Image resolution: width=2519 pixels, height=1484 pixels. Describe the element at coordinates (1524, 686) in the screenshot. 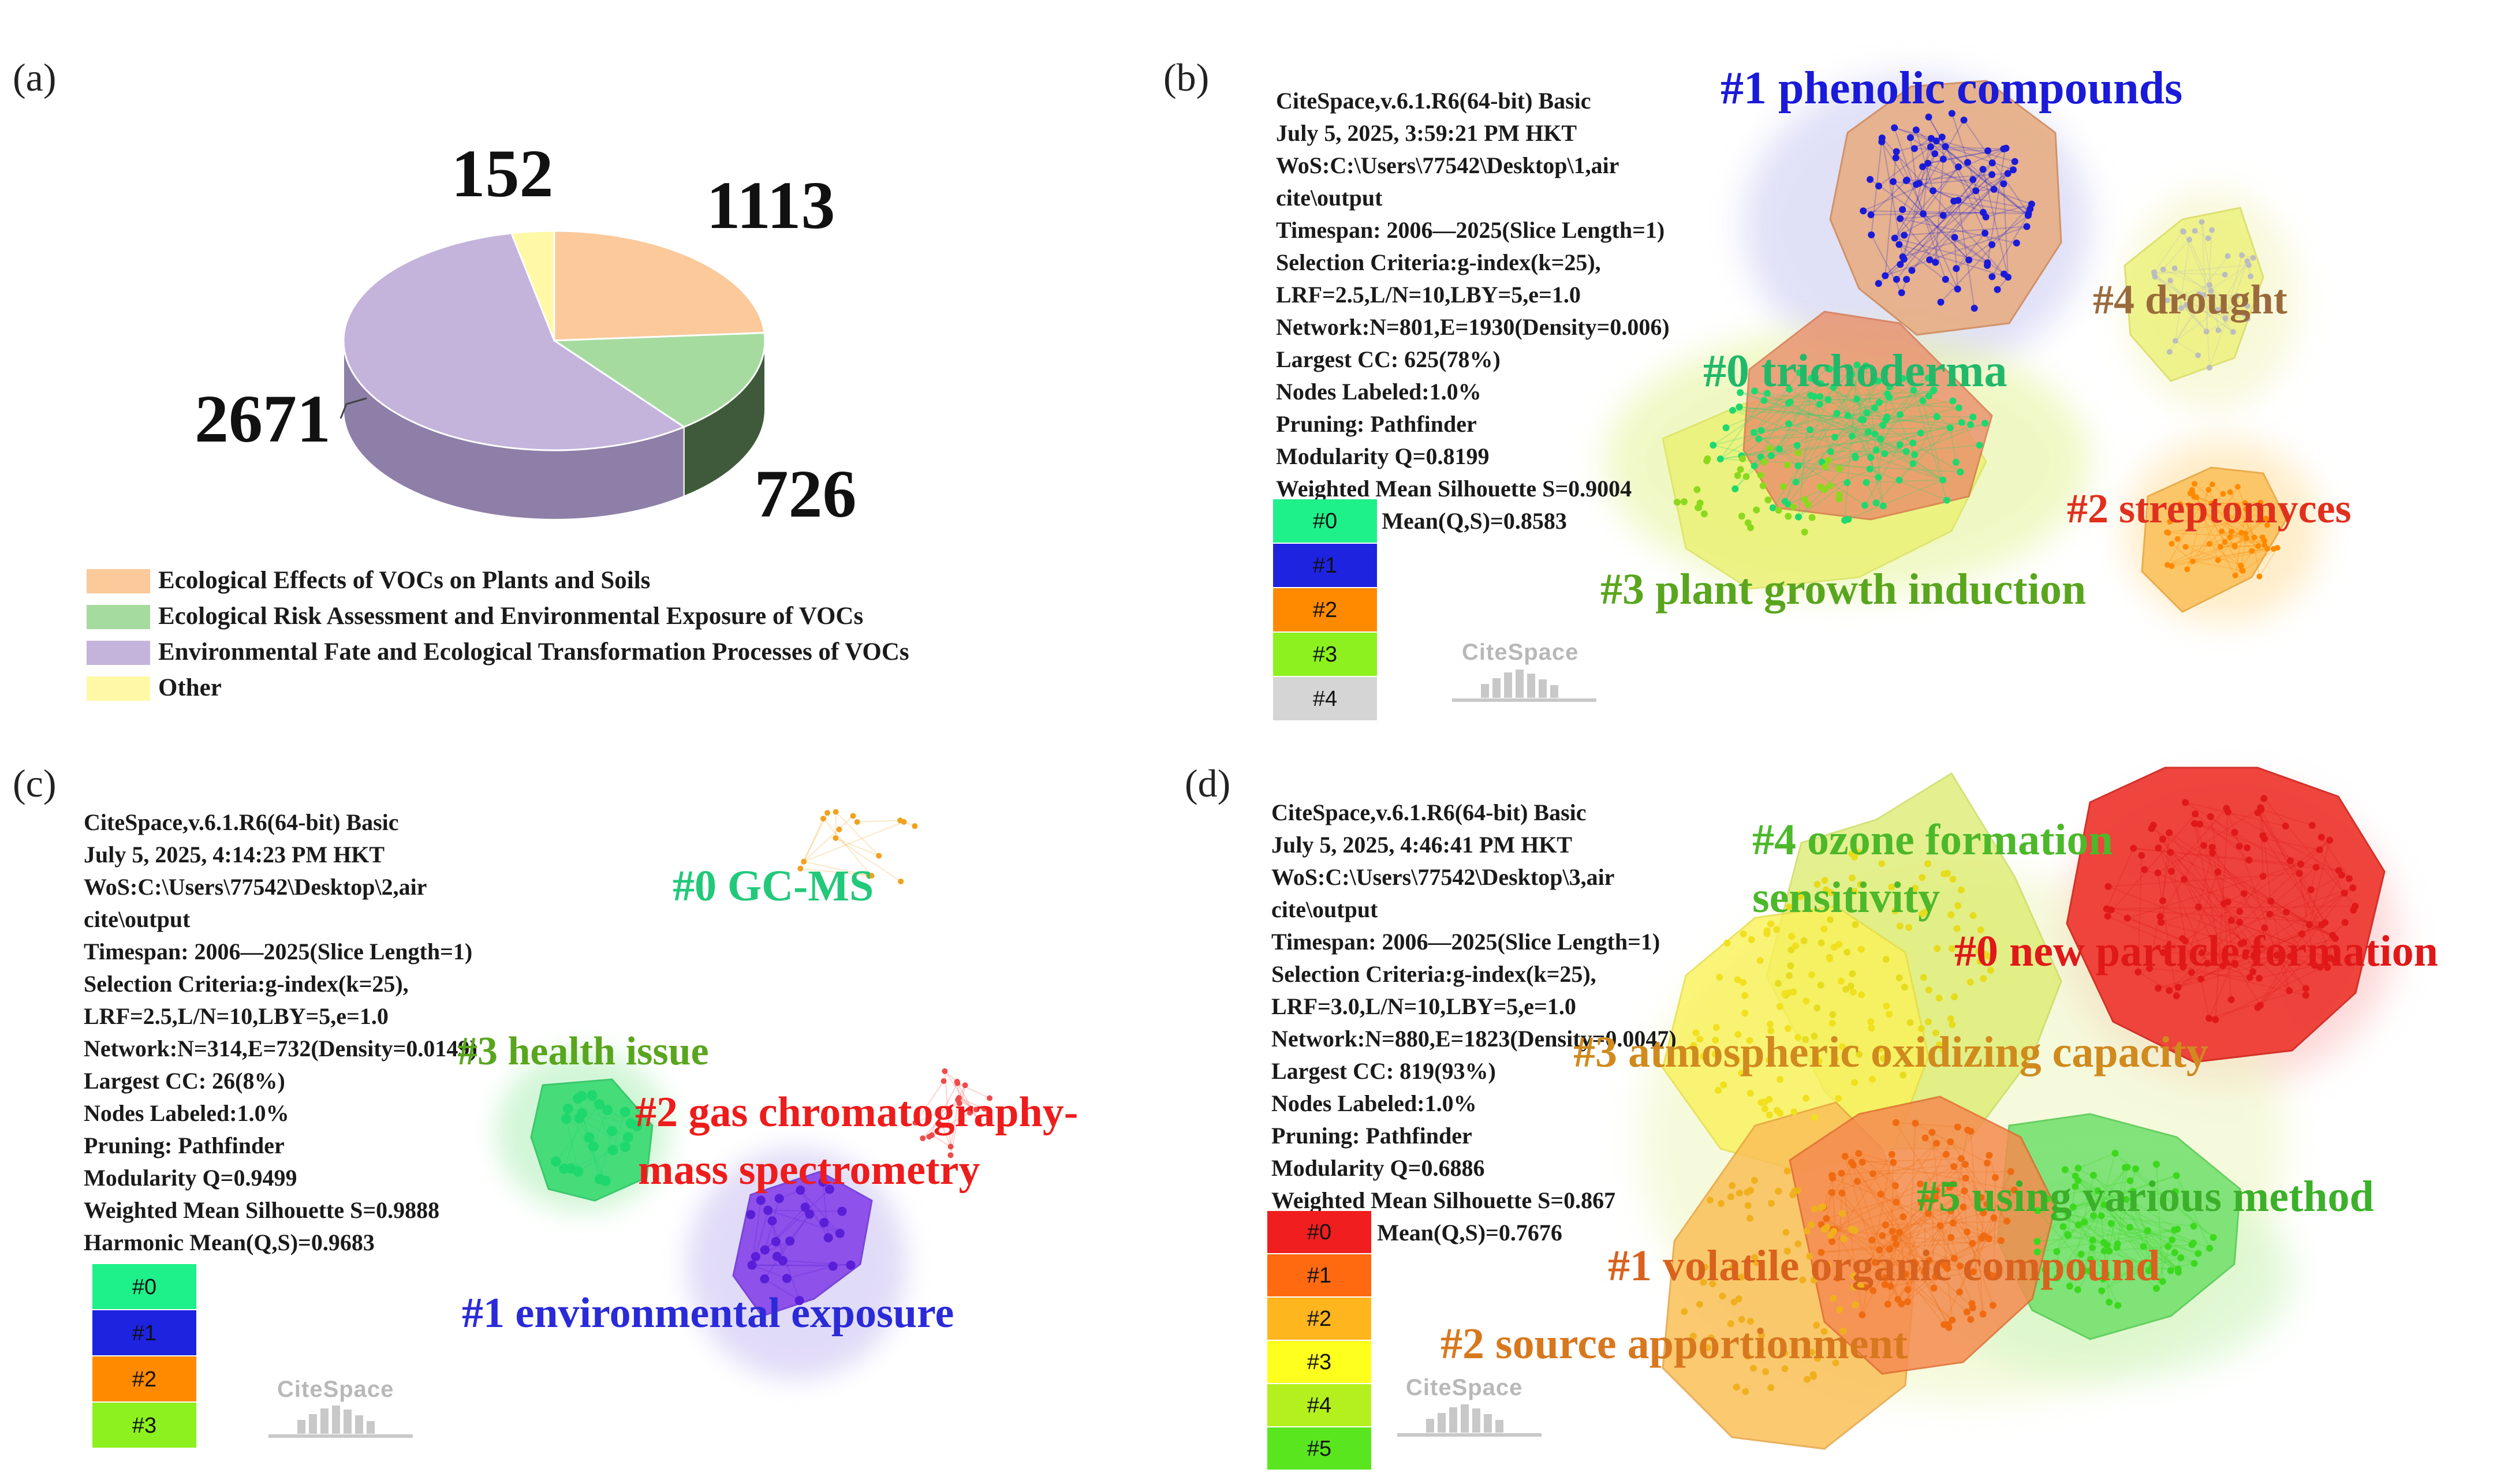

I see `watermark-bars-icon` at that location.